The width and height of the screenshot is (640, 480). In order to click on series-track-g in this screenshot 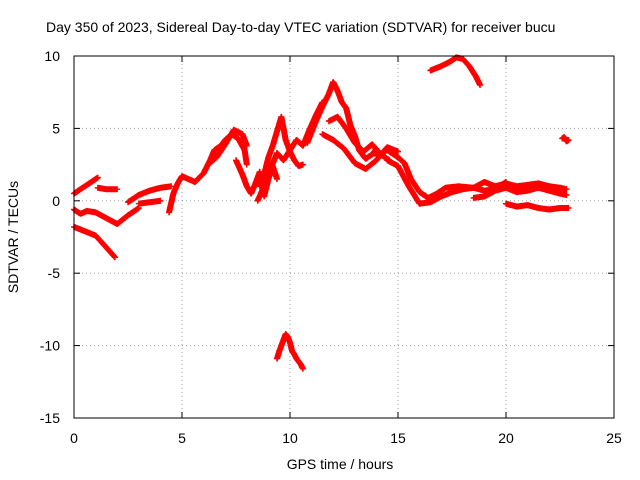, I will do `click(208, 173)`.